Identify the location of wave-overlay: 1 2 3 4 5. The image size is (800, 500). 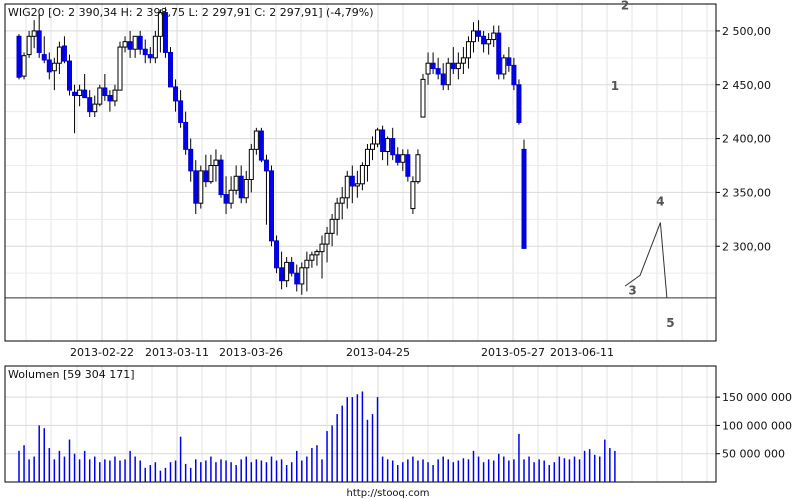
(643, 165).